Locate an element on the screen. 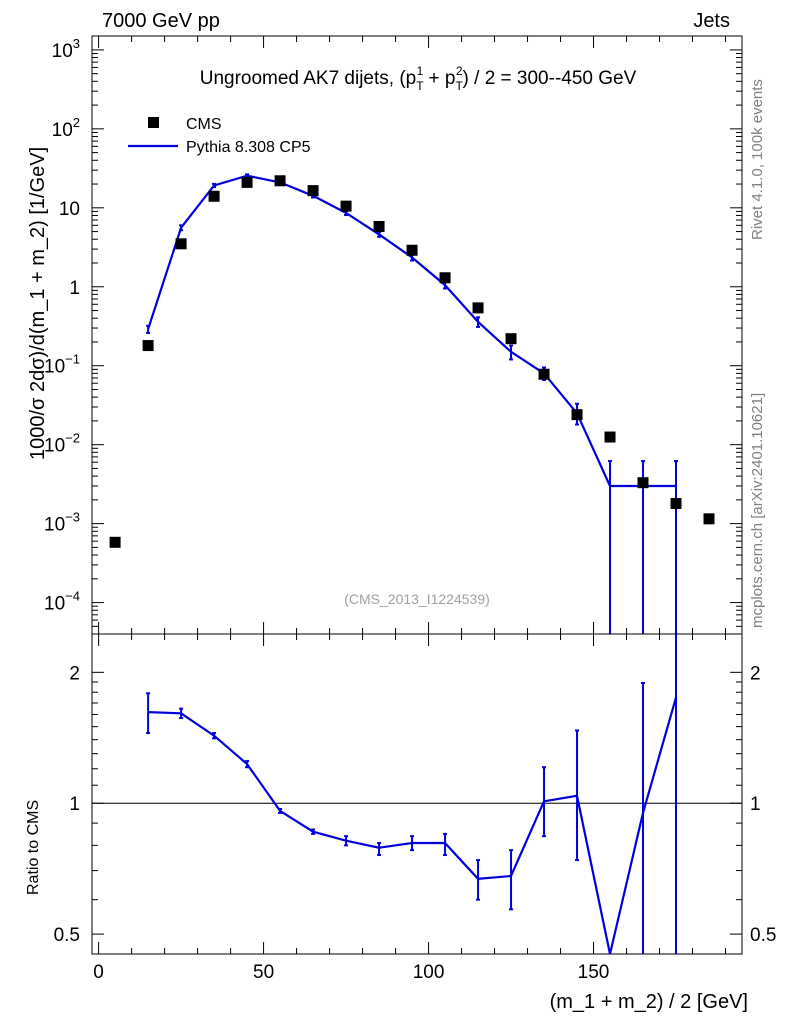 This screenshot has width=786, height=1024. mcplots-label: mcplots.cern.ch [arXiv:2401.10621] is located at coordinates (757, 510).